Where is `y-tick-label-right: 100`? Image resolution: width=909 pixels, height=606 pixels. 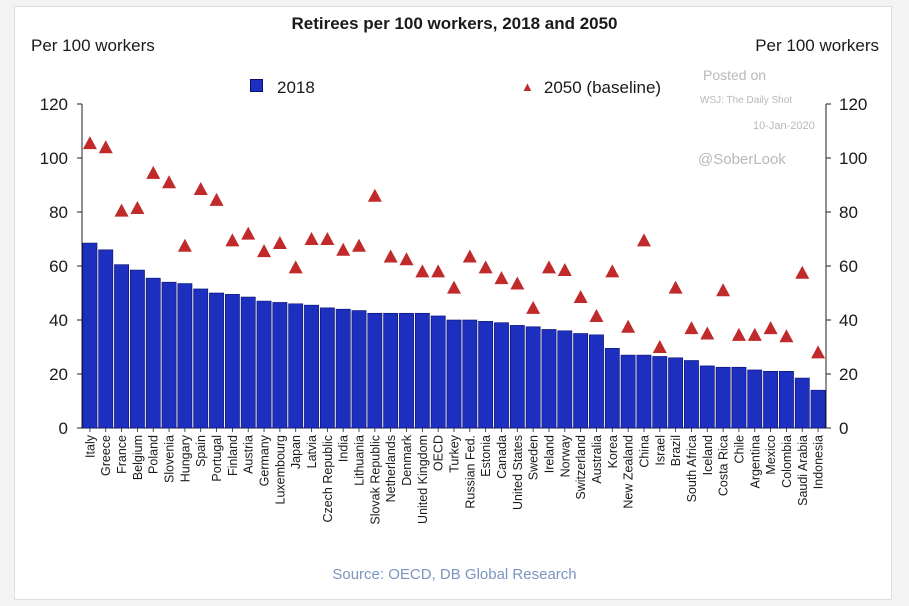 y-tick-label-right: 100 is located at coordinates (853, 158).